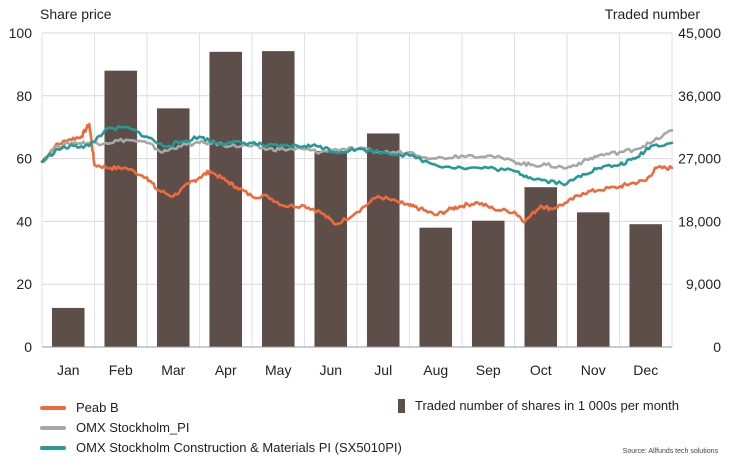  What do you see at coordinates (331, 248) in the screenshot?
I see `bar-jun` at bounding box center [331, 248].